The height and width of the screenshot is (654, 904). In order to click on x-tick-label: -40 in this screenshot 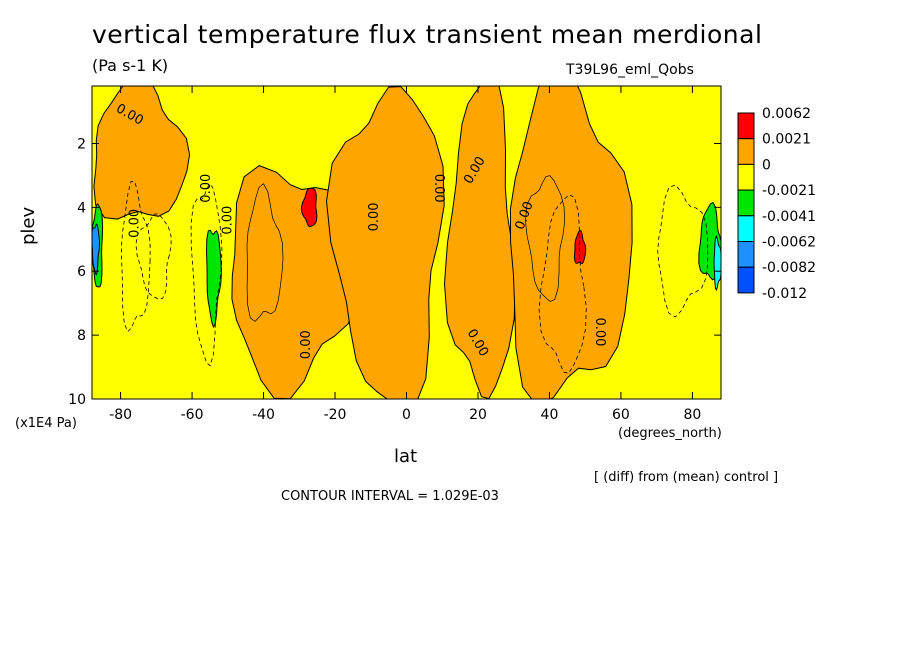, I will do `click(263, 415)`.